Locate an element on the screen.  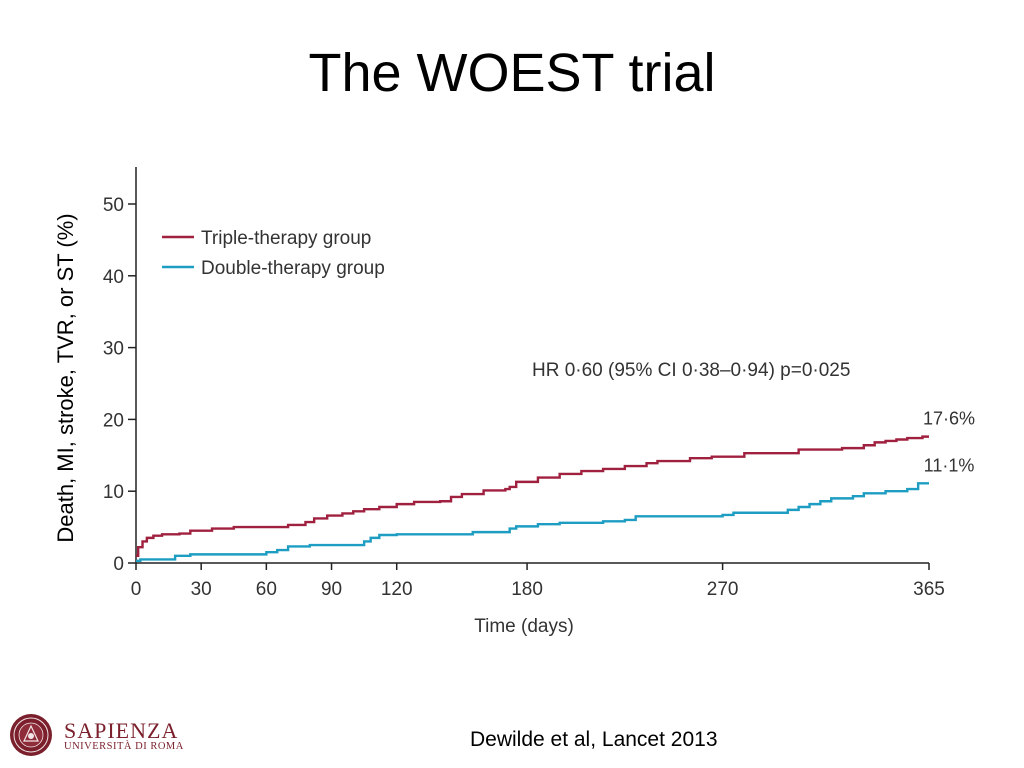
x-tick-label: 180 is located at coordinates (527, 589).